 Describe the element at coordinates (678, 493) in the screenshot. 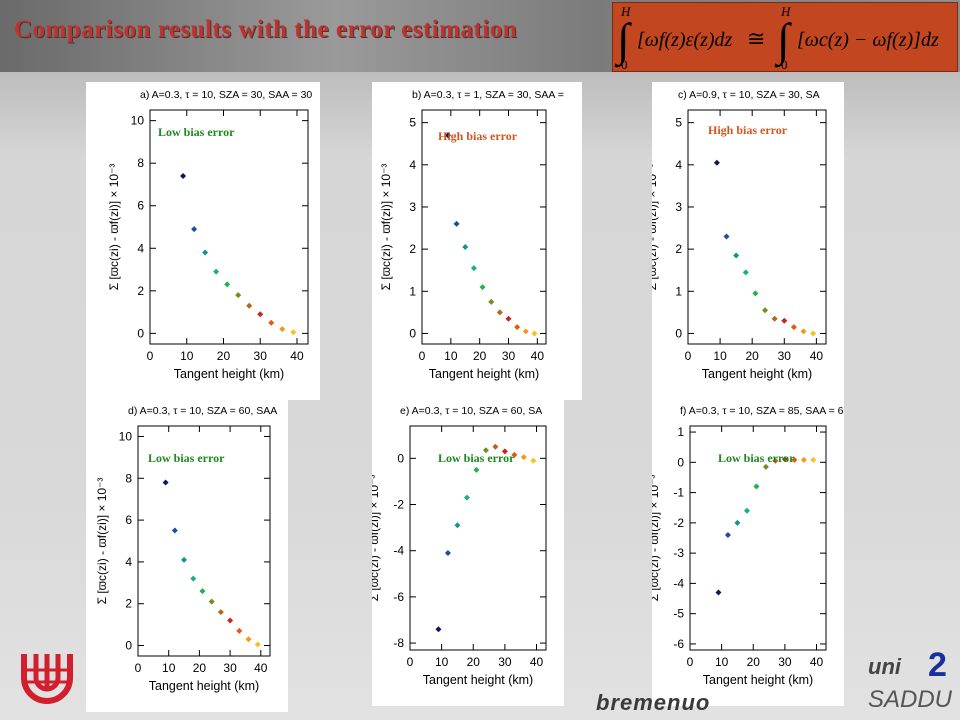

I see `y-tick-label: -1` at that location.